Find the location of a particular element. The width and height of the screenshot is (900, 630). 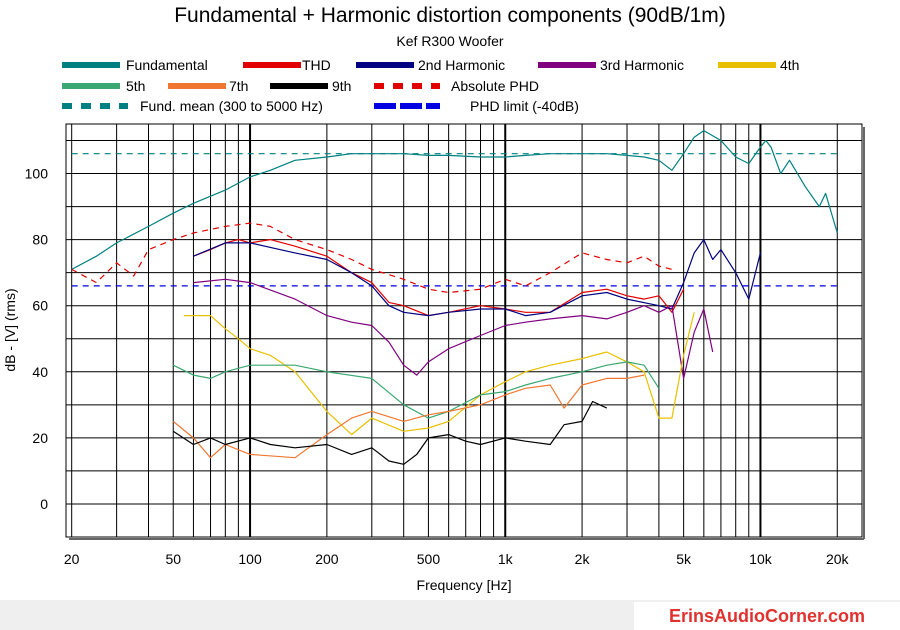

y-tick-label: 60 is located at coordinates (40, 306).